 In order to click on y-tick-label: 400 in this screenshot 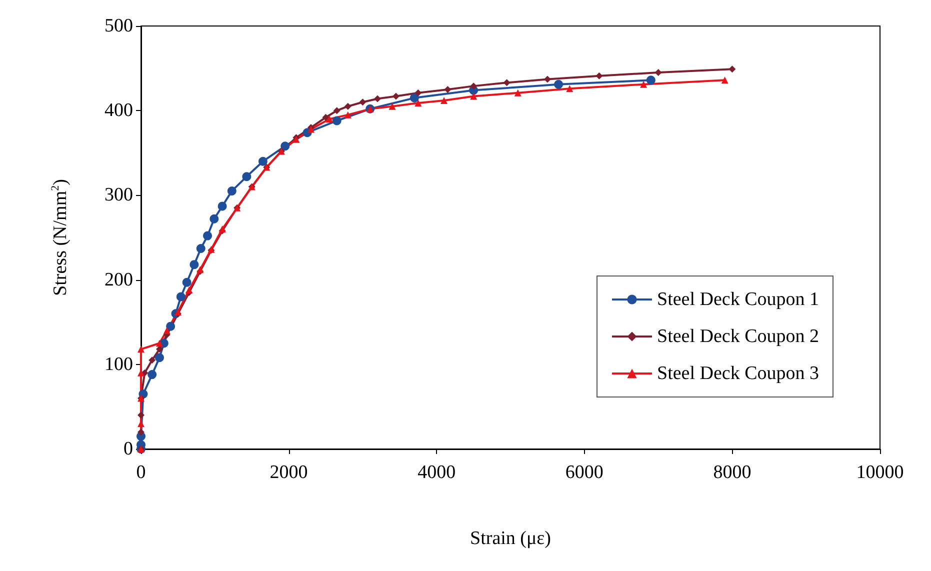, I will do `click(118, 111)`.